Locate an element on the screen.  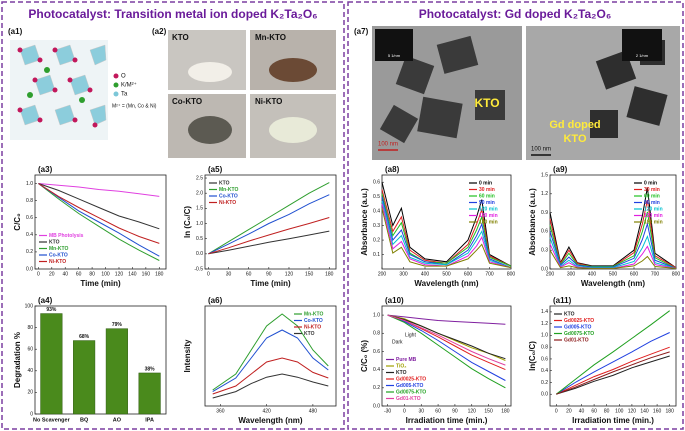
y-tick-label: 1.2 is located at coordinates (544, 324).